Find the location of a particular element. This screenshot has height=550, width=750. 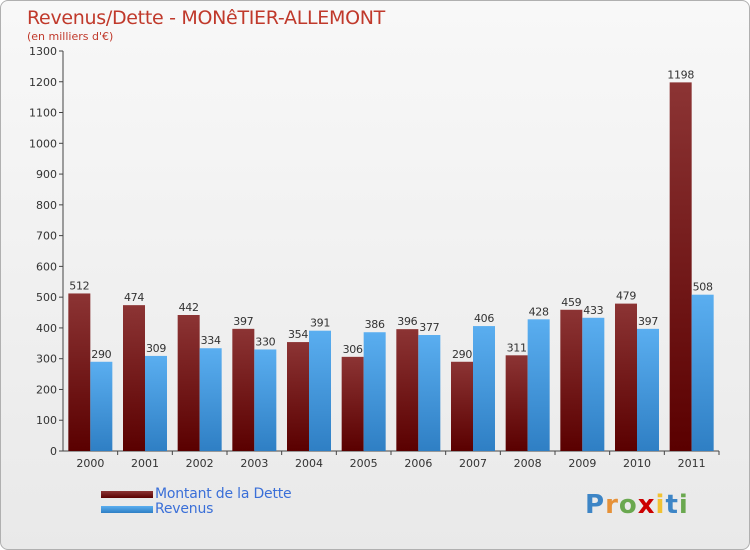

y-tick-label: 600 is located at coordinates (46, 266).